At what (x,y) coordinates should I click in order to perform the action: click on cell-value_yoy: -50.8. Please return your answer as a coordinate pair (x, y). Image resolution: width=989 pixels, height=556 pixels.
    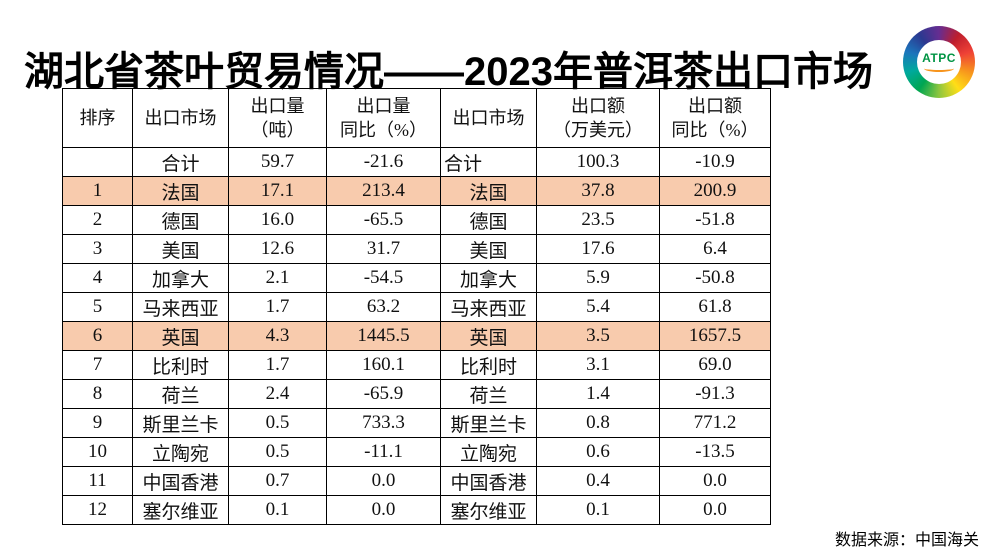
    Looking at the image, I should click on (715, 278).